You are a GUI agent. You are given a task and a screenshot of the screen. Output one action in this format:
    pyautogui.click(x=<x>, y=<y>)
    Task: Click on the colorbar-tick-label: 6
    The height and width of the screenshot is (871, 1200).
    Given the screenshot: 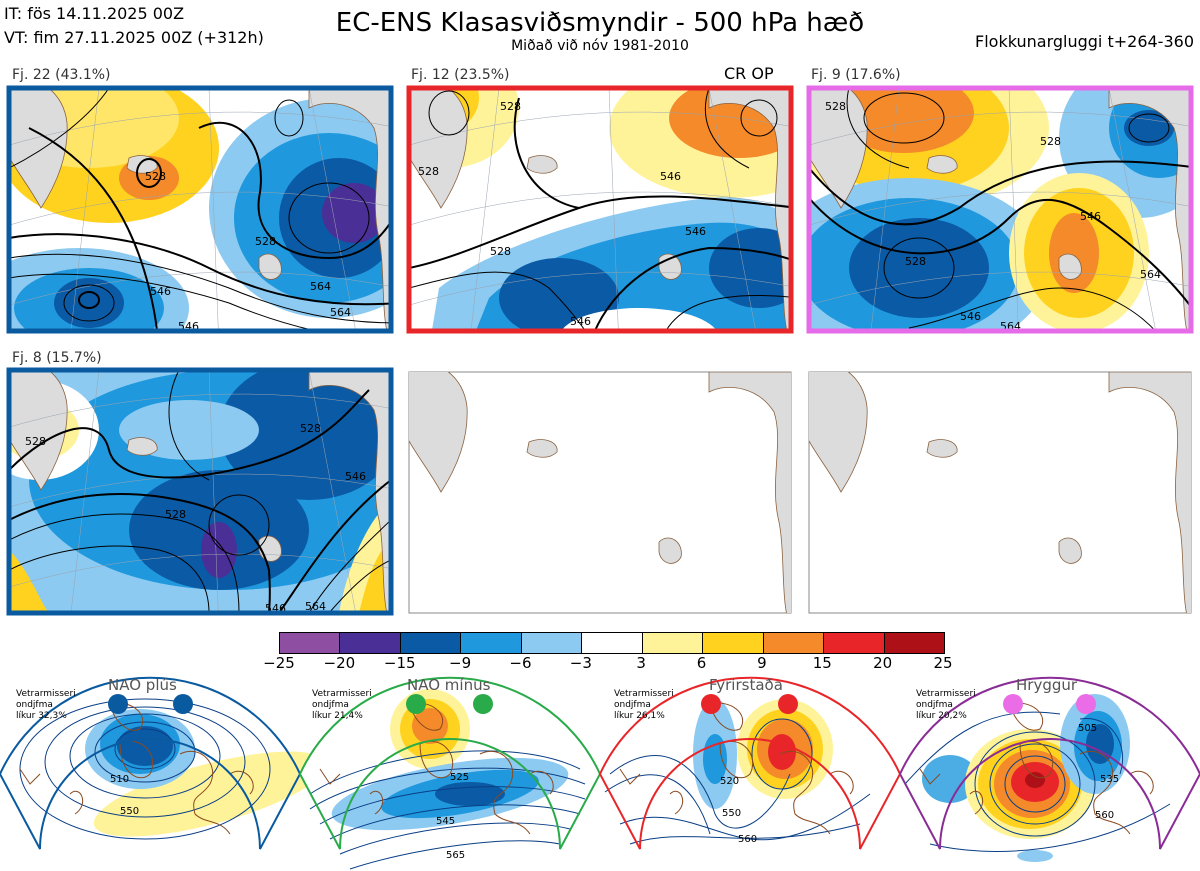 What is the action you would take?
    pyautogui.click(x=701, y=663)
    